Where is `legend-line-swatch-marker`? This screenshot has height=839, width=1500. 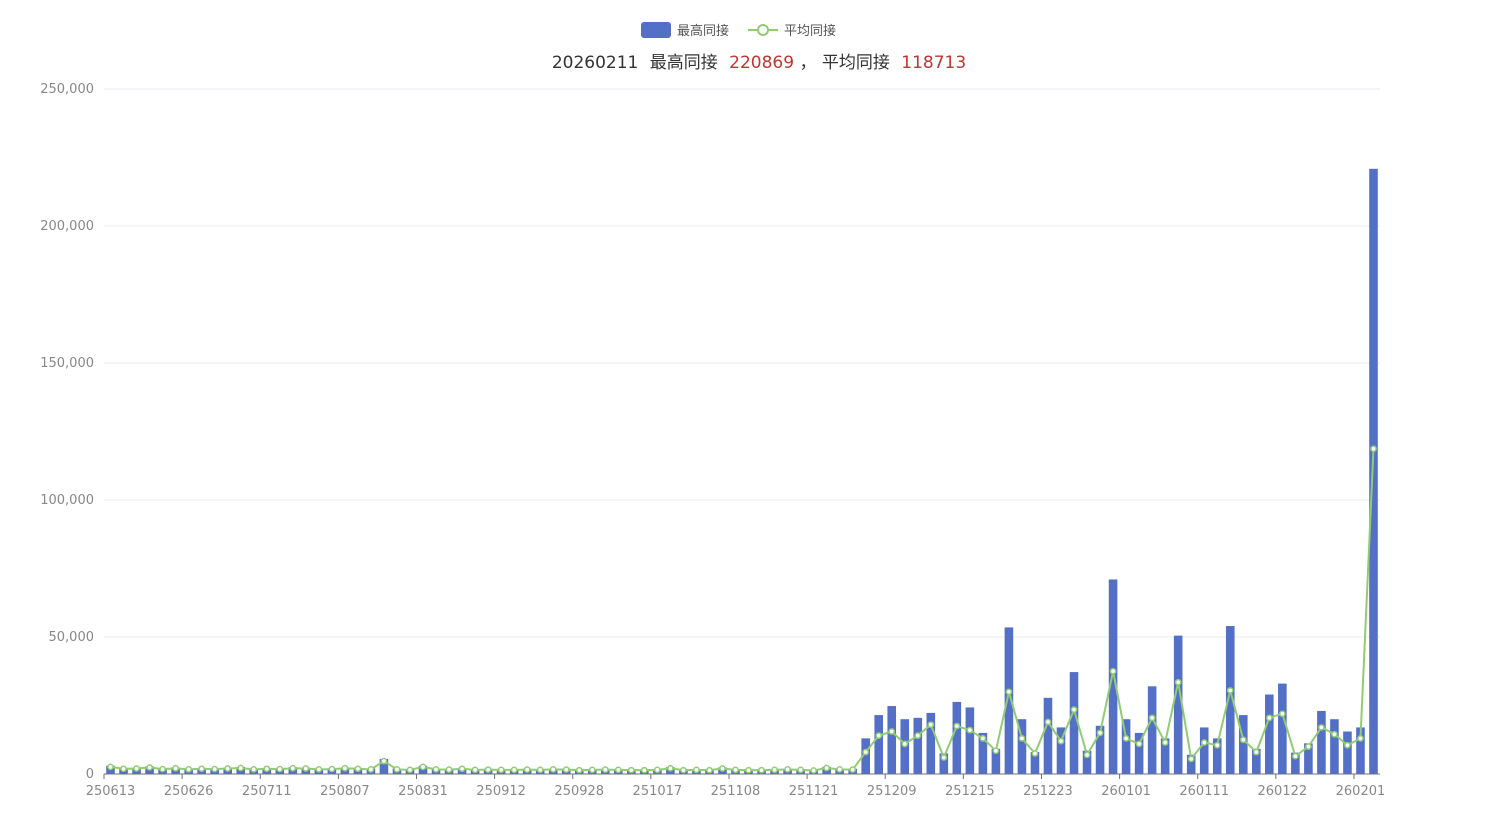 legend-line-swatch-marker is located at coordinates (763, 30).